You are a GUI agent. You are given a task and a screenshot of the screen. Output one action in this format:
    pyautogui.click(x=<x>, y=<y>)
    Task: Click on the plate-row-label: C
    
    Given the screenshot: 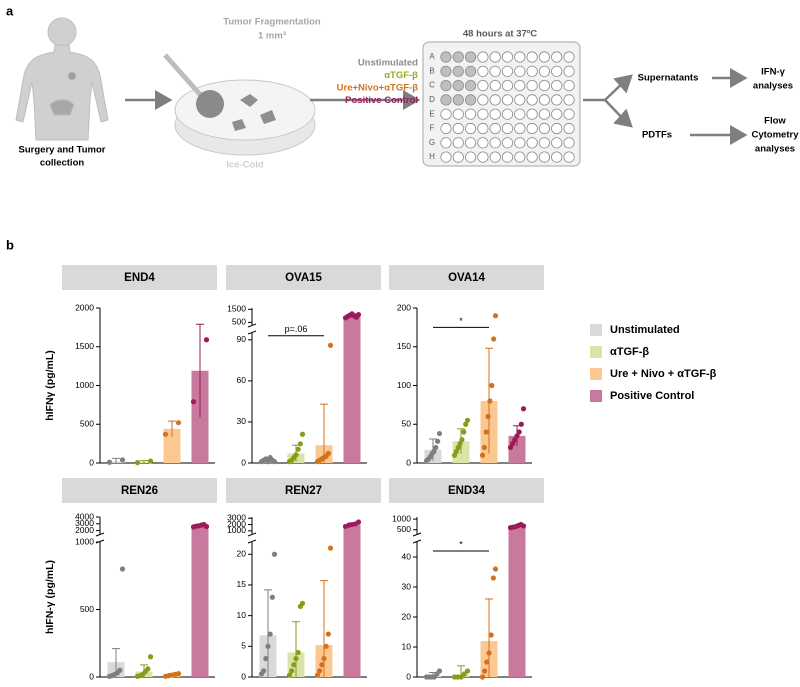 What is the action you would take?
    pyautogui.click(x=432, y=85)
    